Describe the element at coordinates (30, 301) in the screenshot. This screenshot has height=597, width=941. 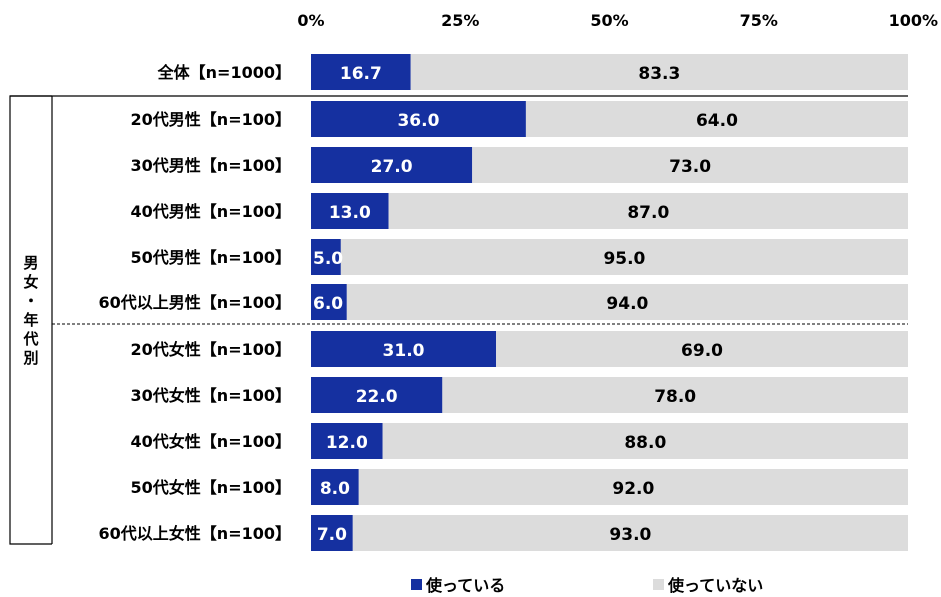
I see `group-label-char: ・` at that location.